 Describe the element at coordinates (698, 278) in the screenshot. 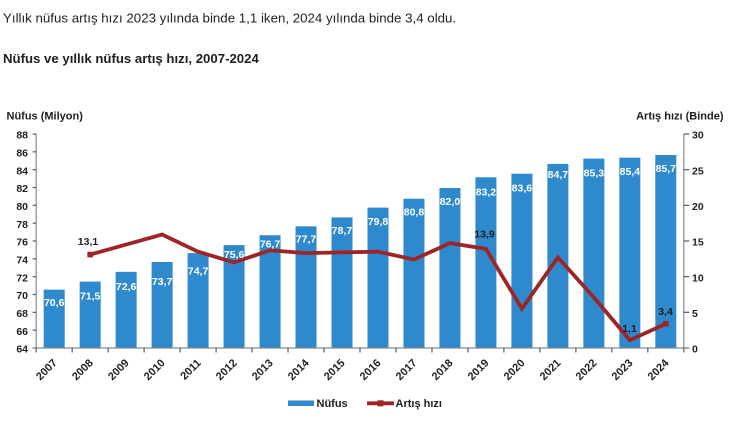

I see `svg-text: 10` at that location.